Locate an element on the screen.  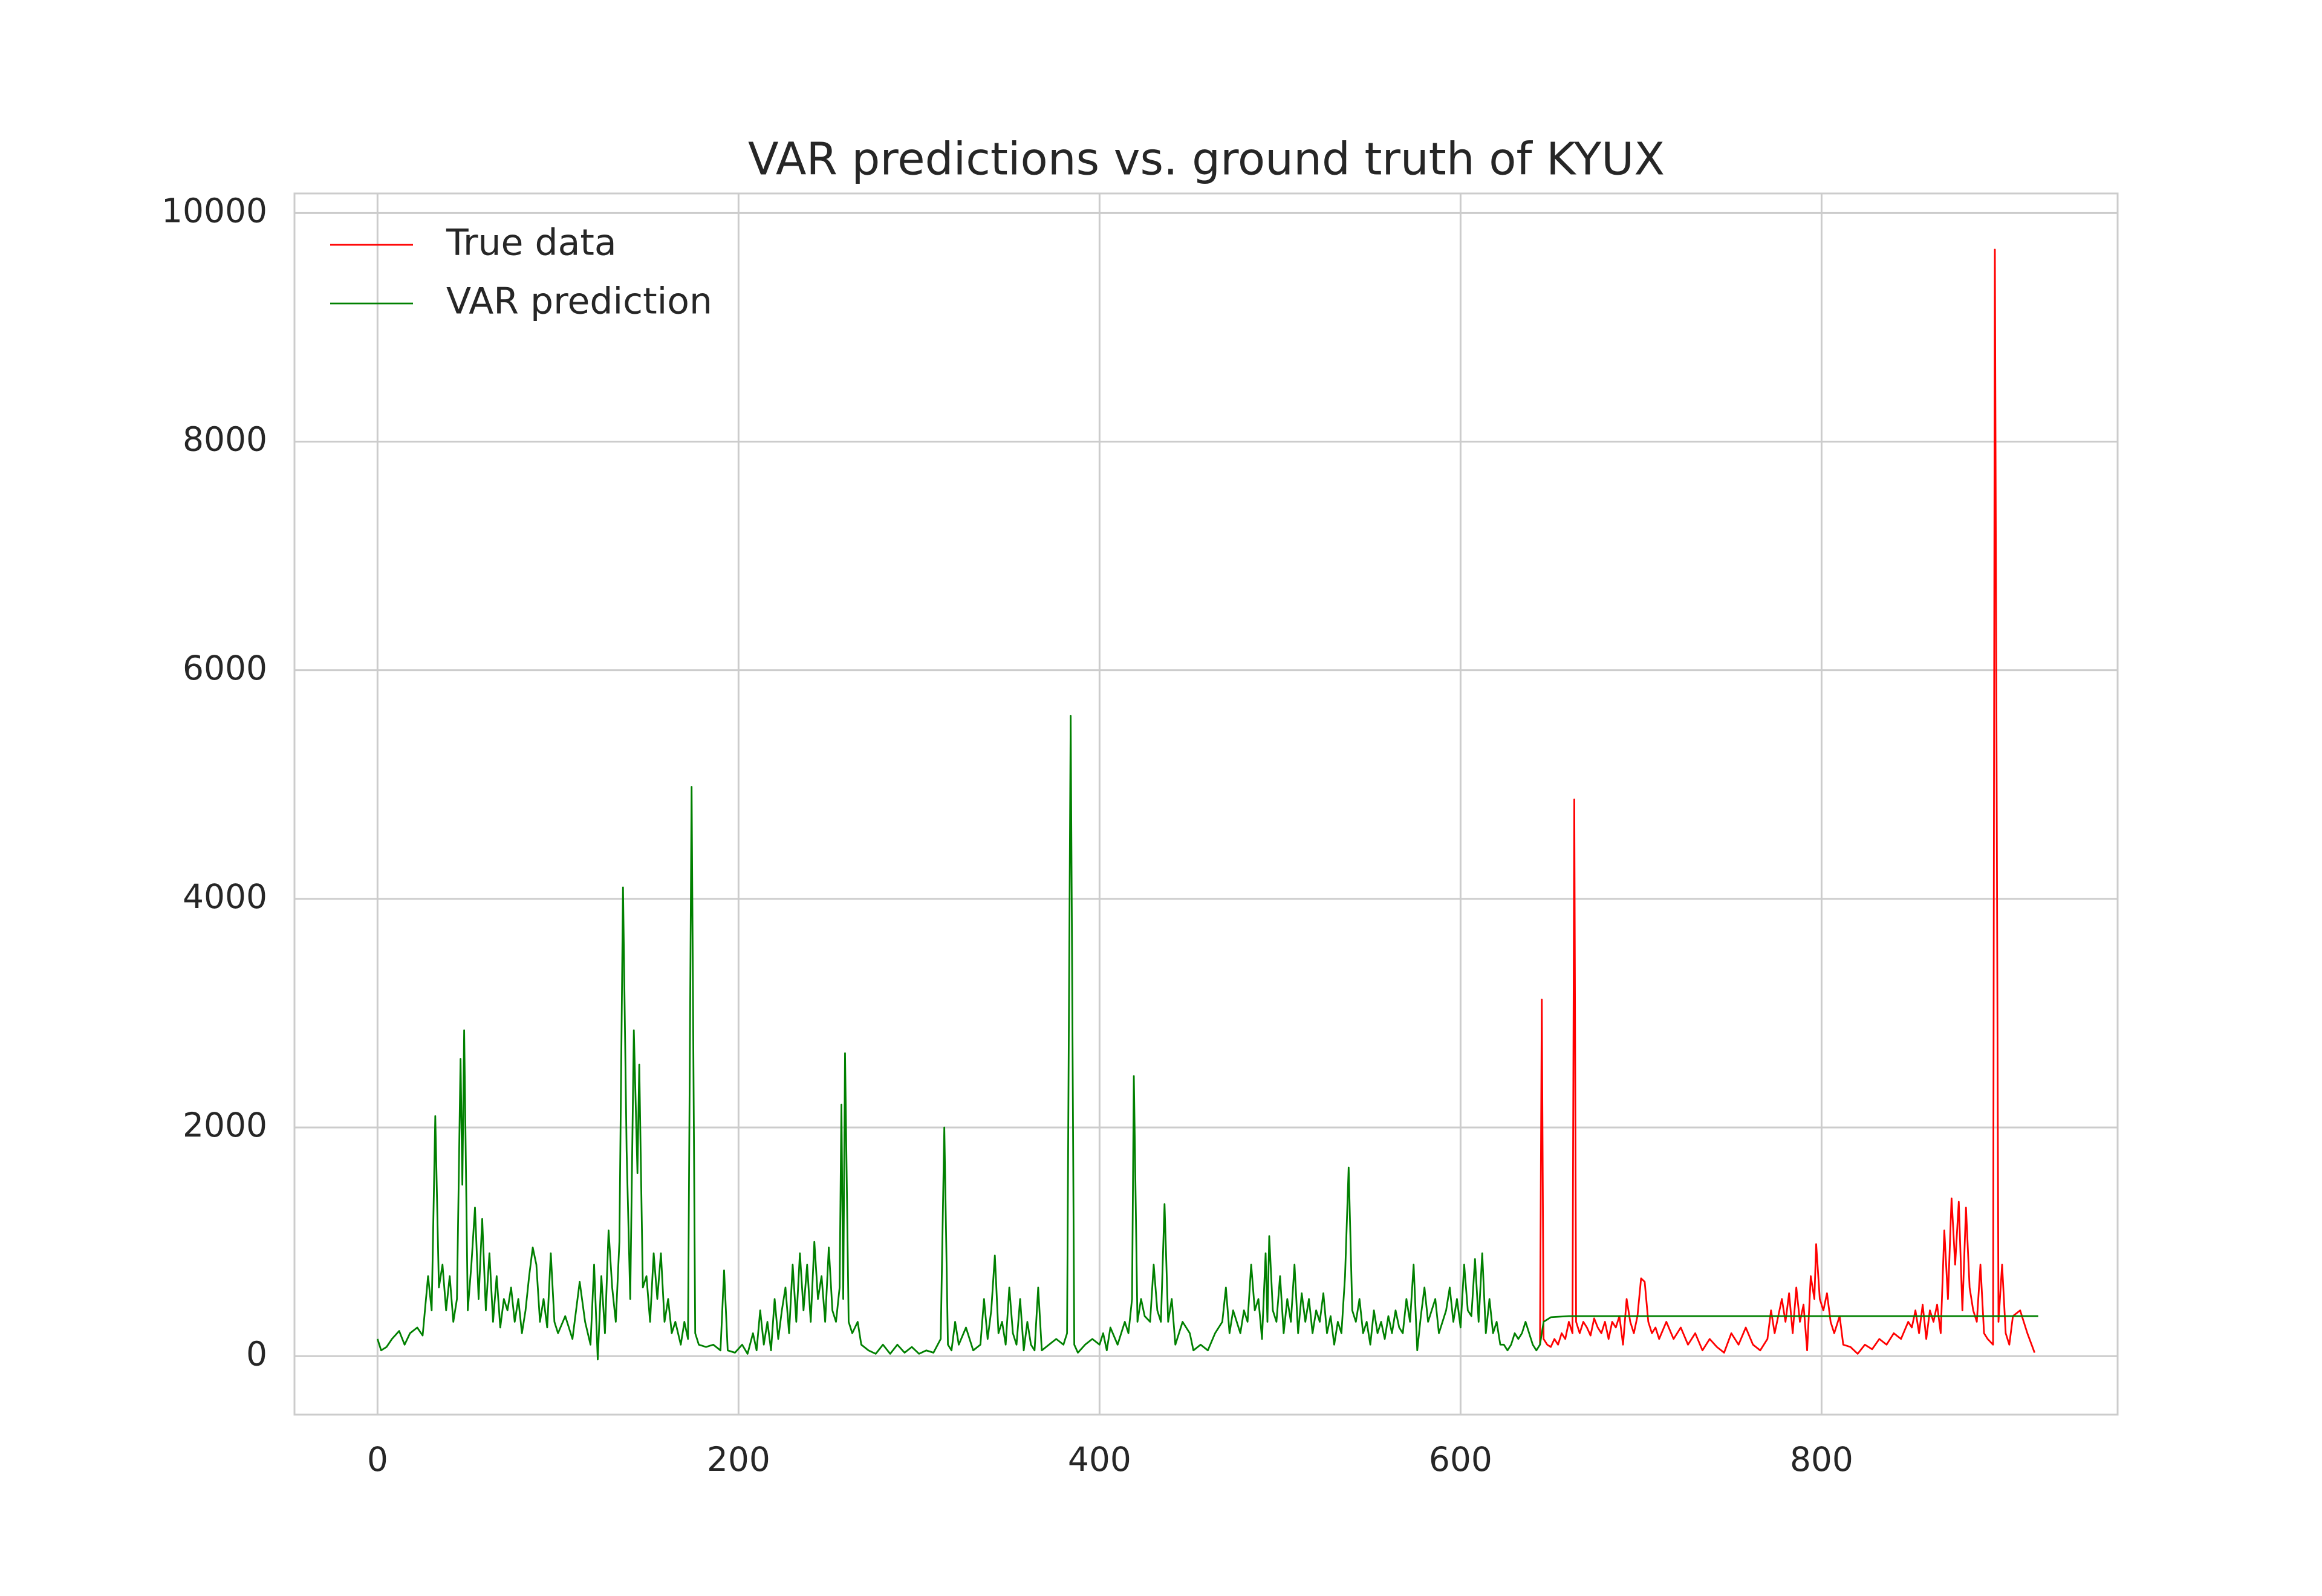
legend: True data VAR prediction is located at coordinates (521, 272).